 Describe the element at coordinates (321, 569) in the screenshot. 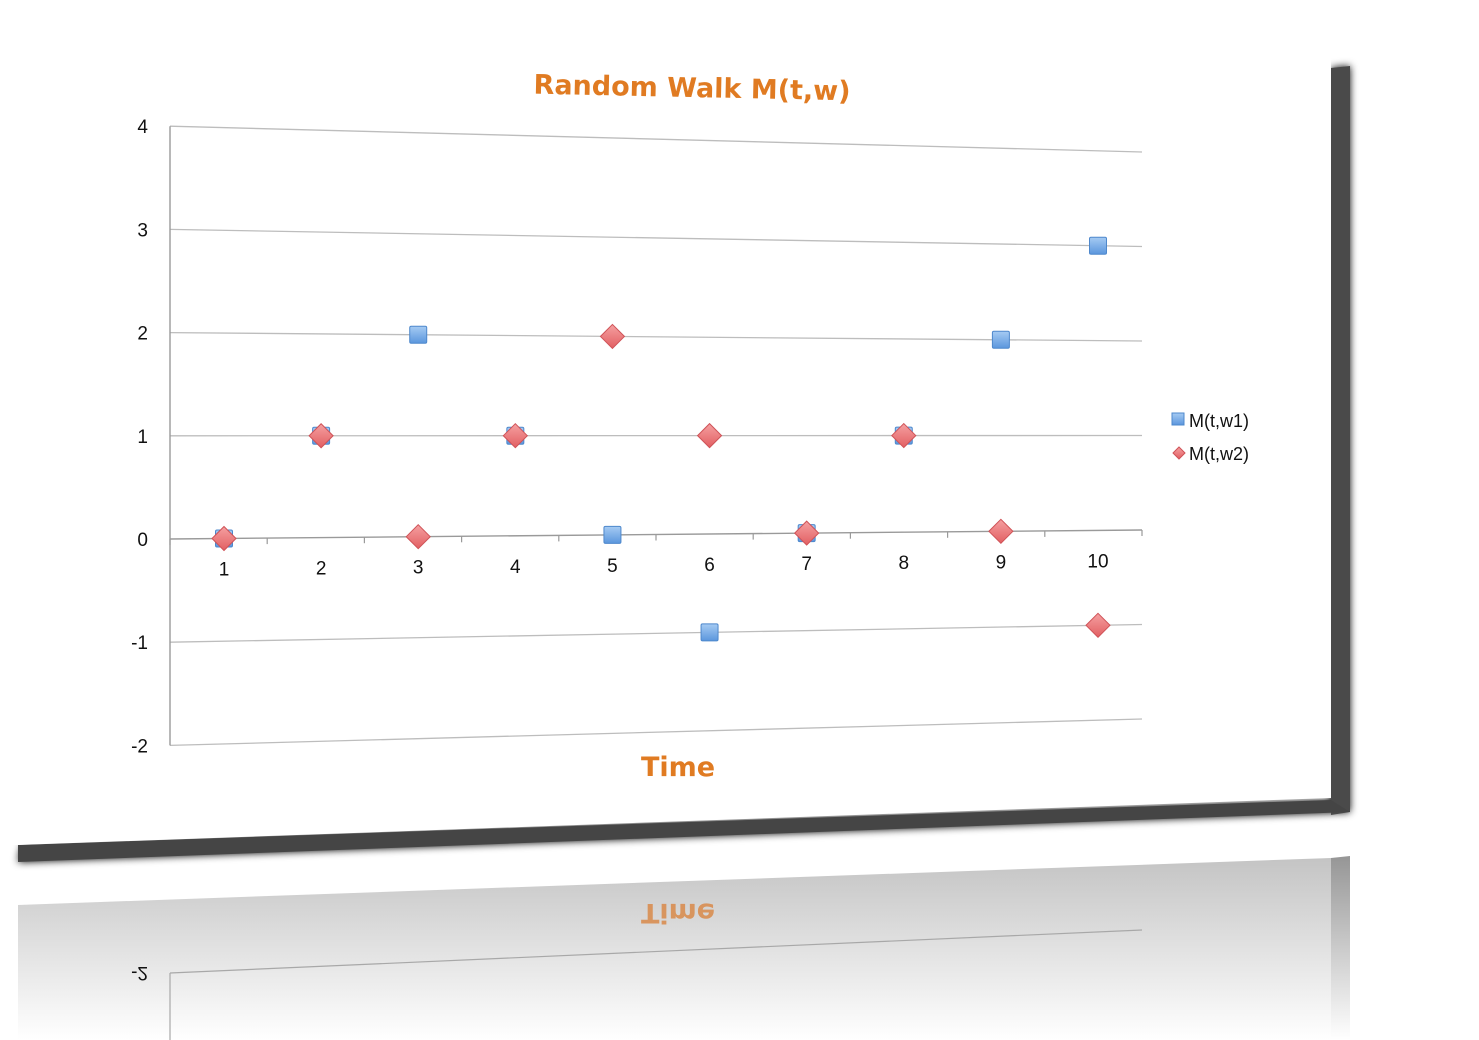

I see `x-tick-label: 2` at that location.